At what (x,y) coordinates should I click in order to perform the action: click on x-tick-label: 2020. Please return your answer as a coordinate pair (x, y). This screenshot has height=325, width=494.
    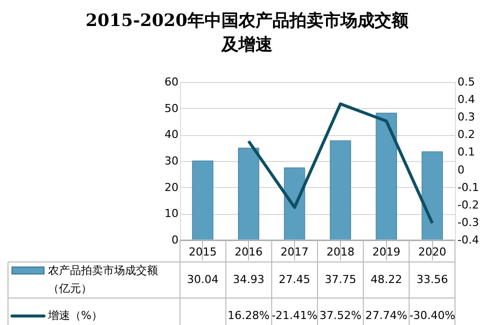
    Looking at the image, I should click on (432, 252).